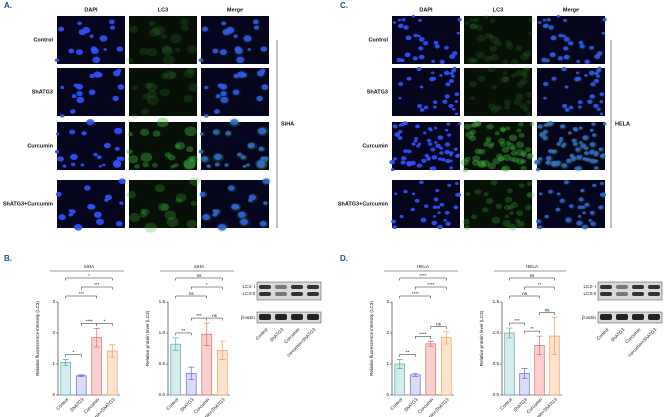 Image resolution: width=669 pixels, height=417 pixels. What do you see at coordinates (422, 275) in the screenshot?
I see `significance-label: ****` at bounding box center [422, 275].